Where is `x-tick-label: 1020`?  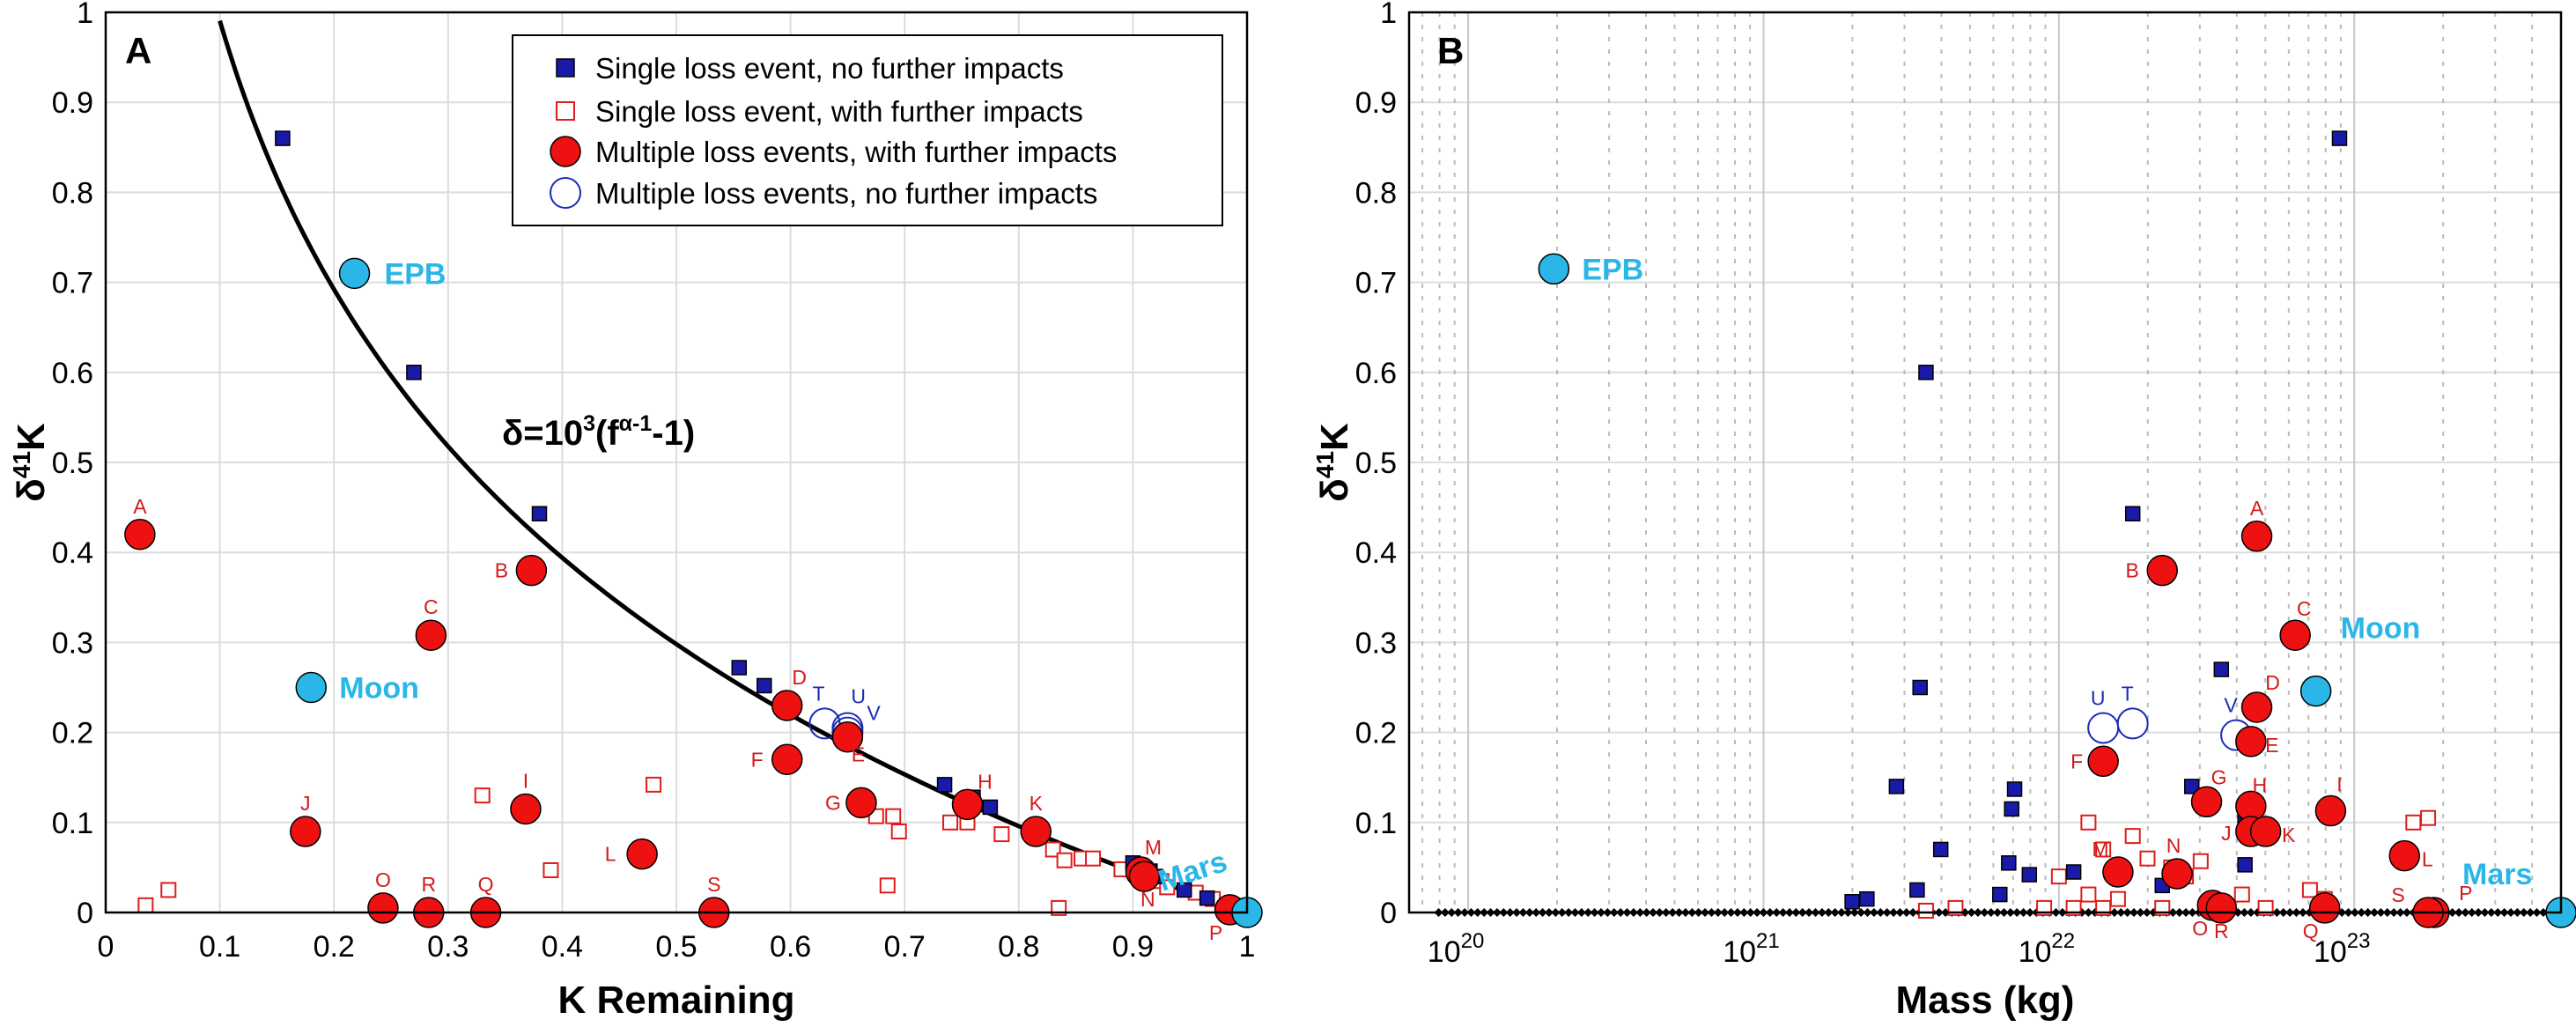 x-tick-label: 1020 is located at coordinates (1456, 949).